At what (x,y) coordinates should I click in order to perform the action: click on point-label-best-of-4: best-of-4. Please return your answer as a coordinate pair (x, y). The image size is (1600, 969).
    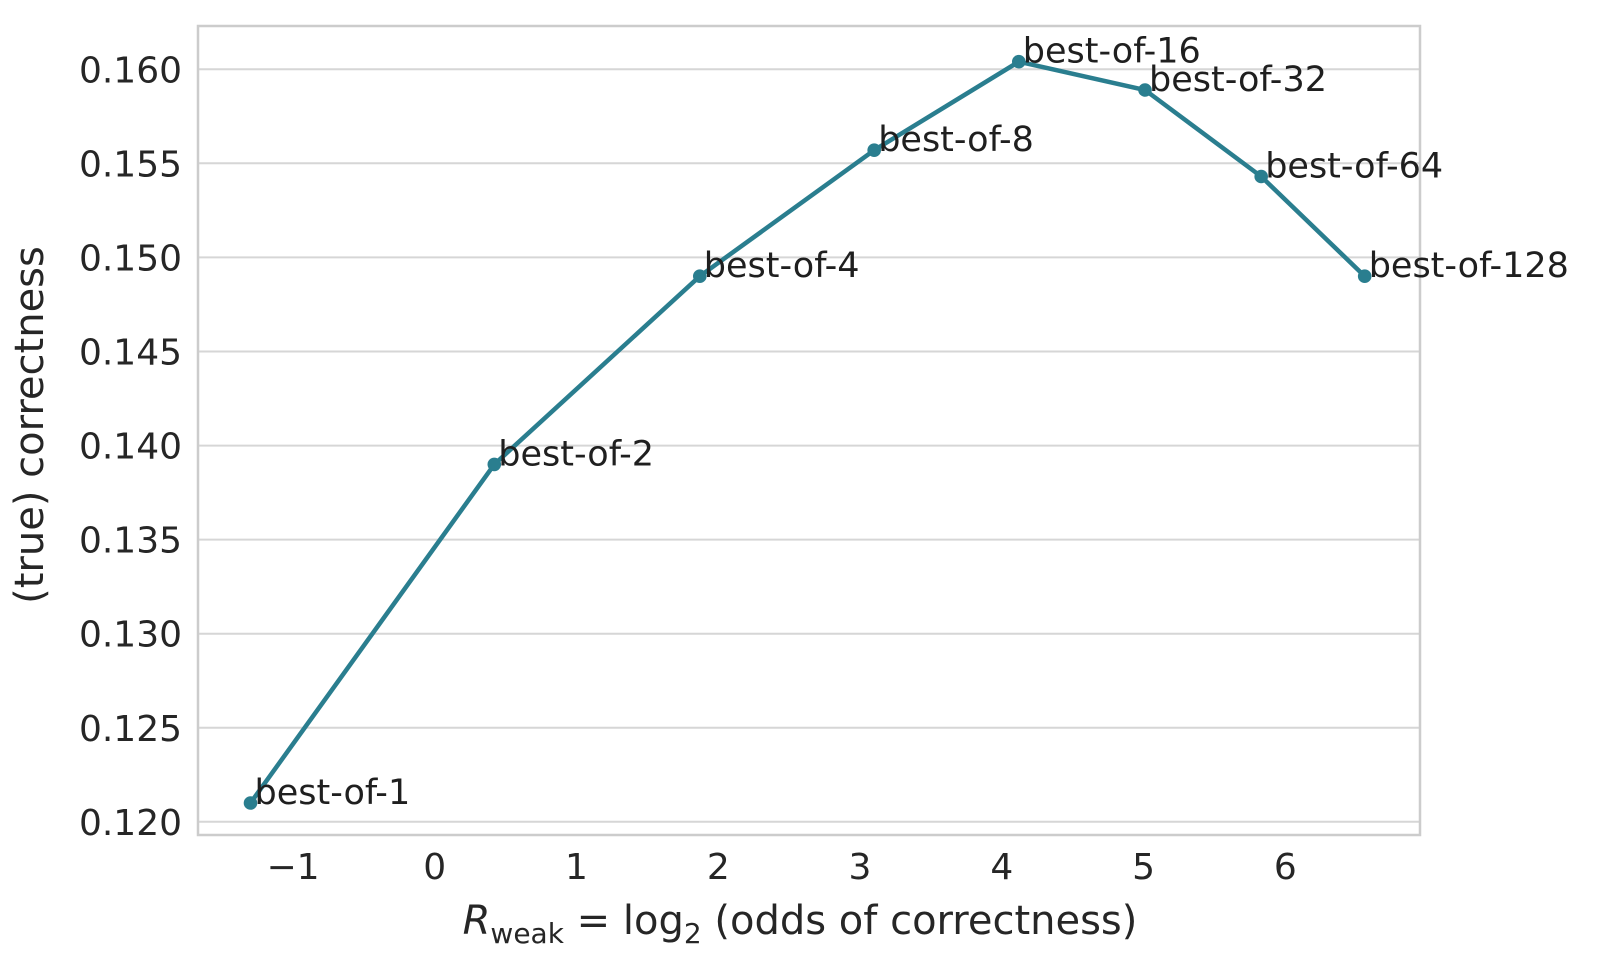
    Looking at the image, I should click on (782, 266).